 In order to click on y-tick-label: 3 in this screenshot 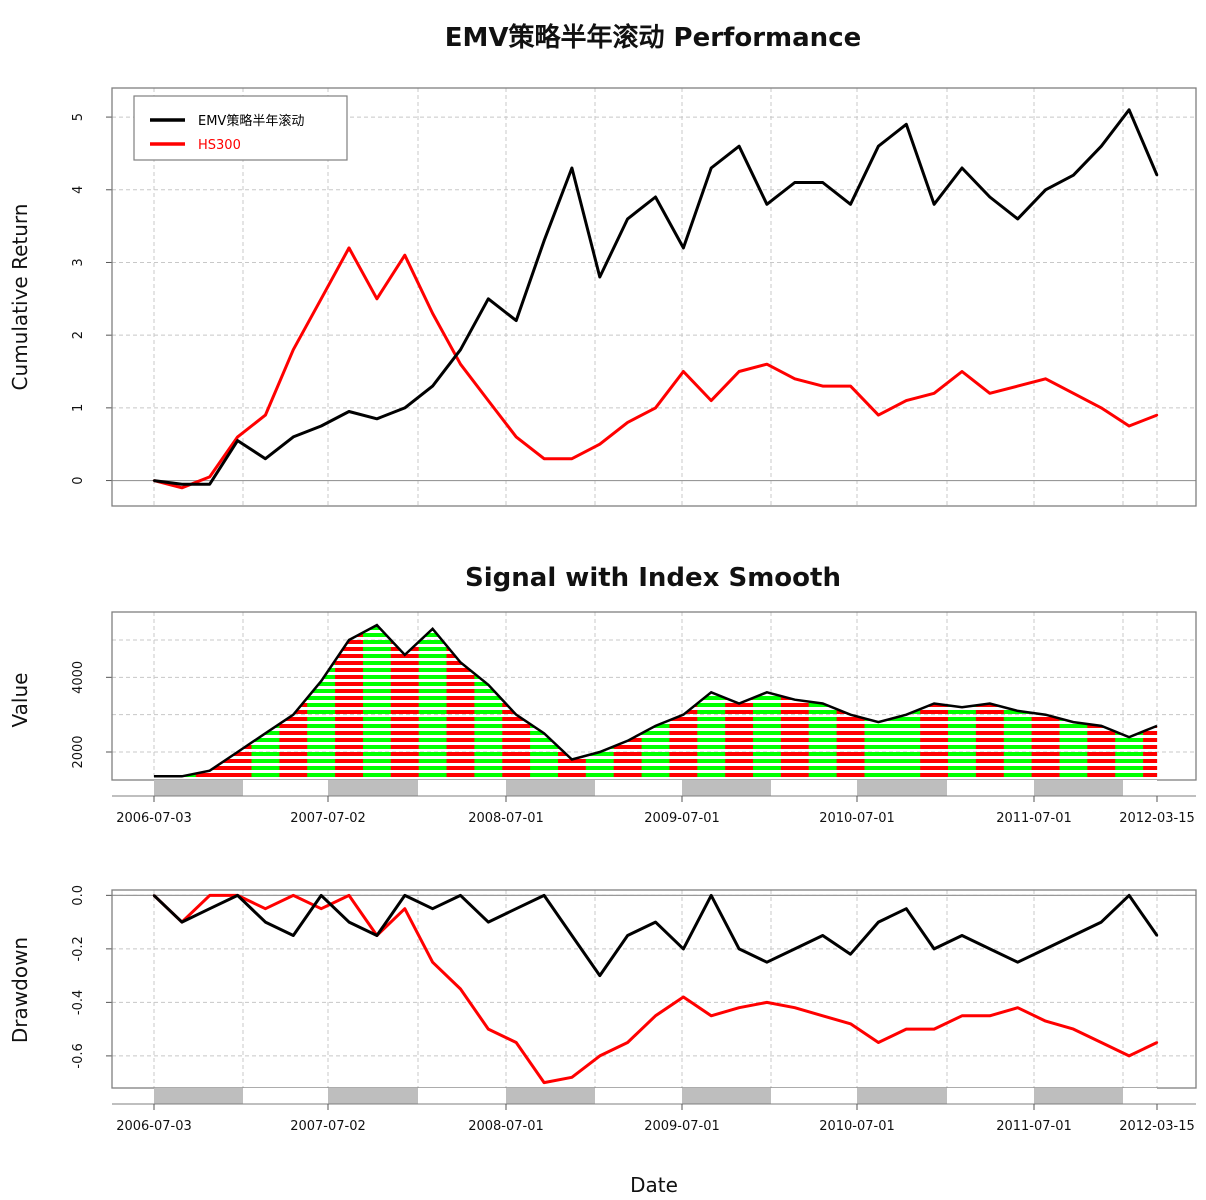, I will do `click(78, 262)`.